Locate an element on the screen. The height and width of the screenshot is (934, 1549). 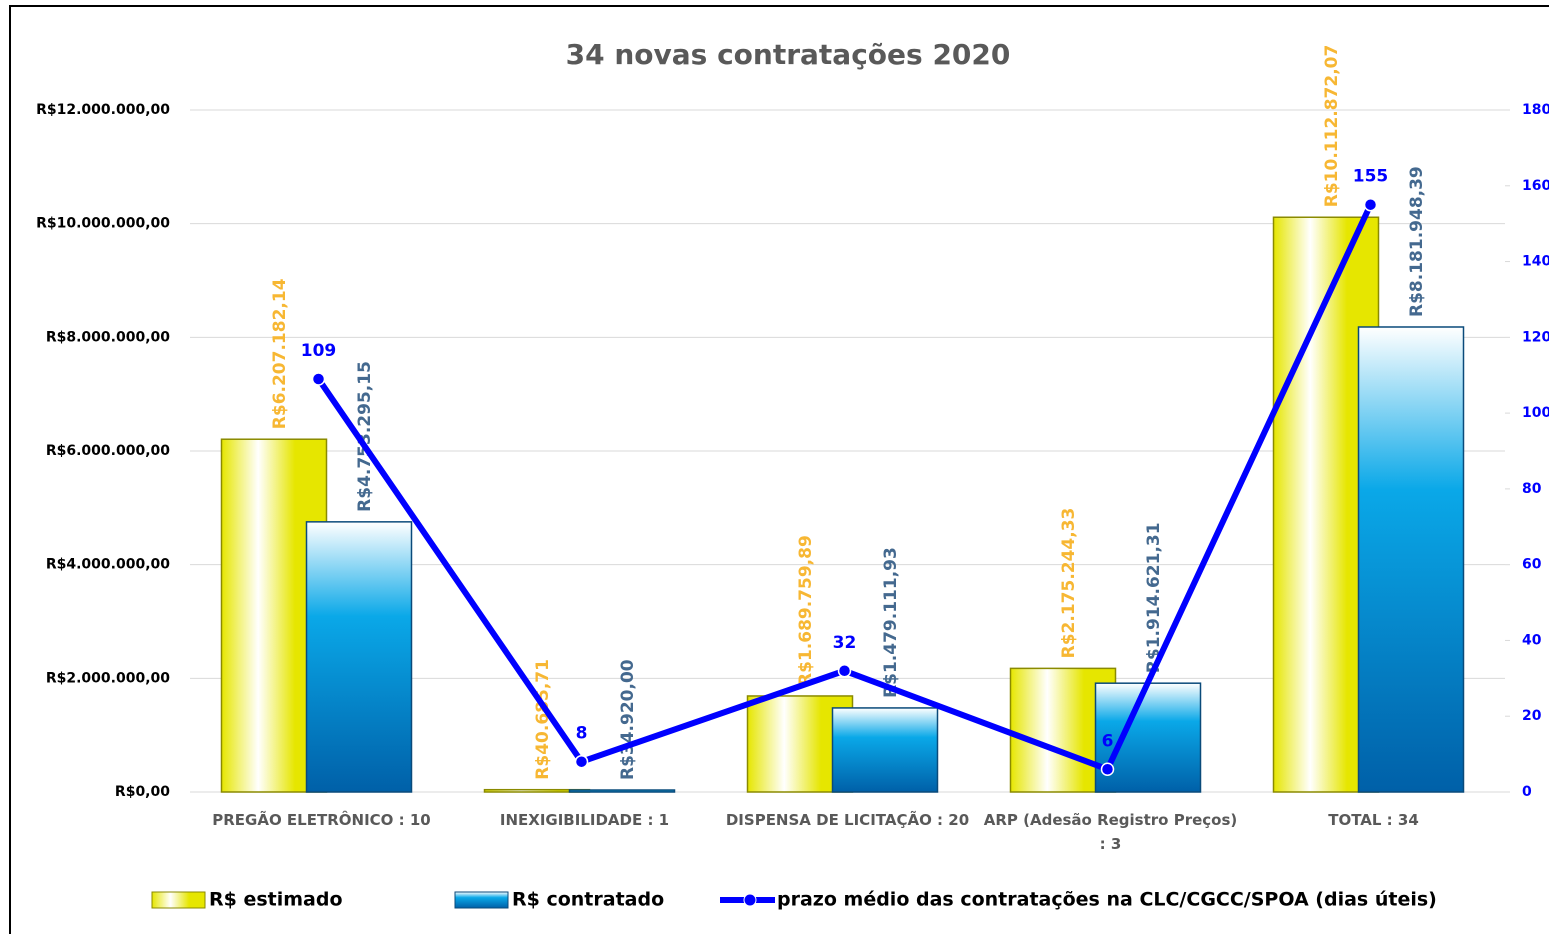
x-tick-label-box: DISPENSA DE LICITAÇÃO : 20 is located at coordinates (847, 820).